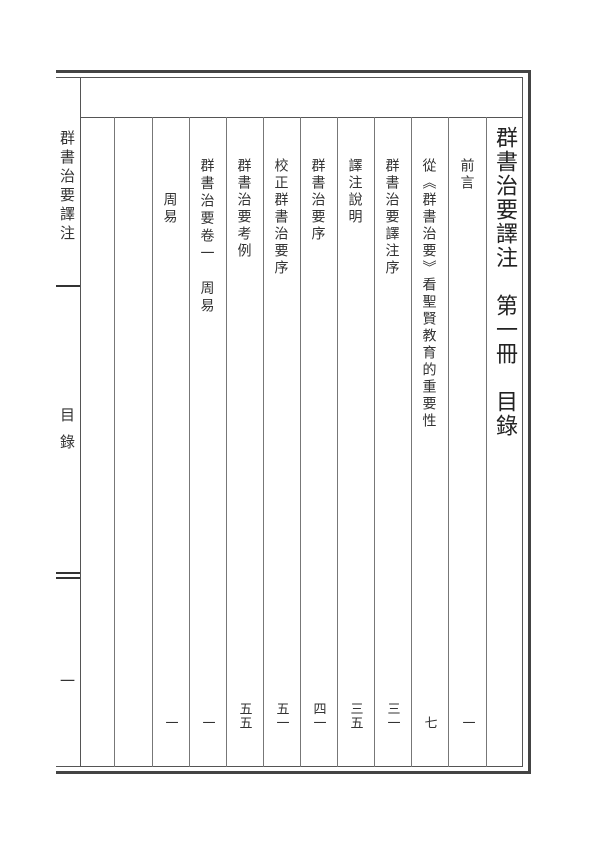  What do you see at coordinates (281, 716) in the screenshot?
I see `toc-entry-page: 五一` at bounding box center [281, 716].